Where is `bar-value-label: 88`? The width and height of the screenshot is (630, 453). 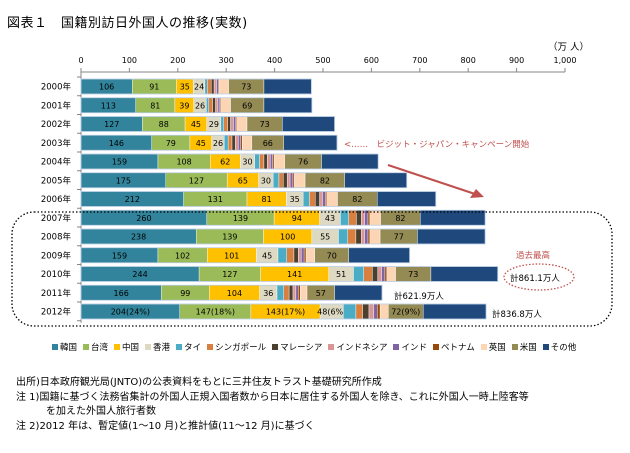 bar-value-label: 88 is located at coordinates (164, 124).